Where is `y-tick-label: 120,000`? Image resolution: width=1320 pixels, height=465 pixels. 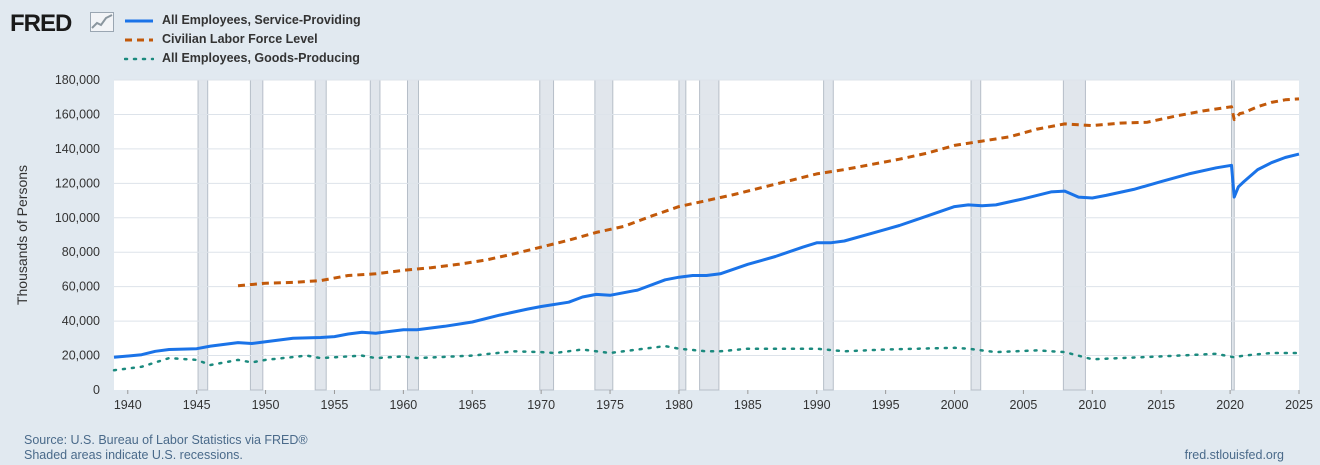 y-tick-label: 120,000 is located at coordinates (77, 183).